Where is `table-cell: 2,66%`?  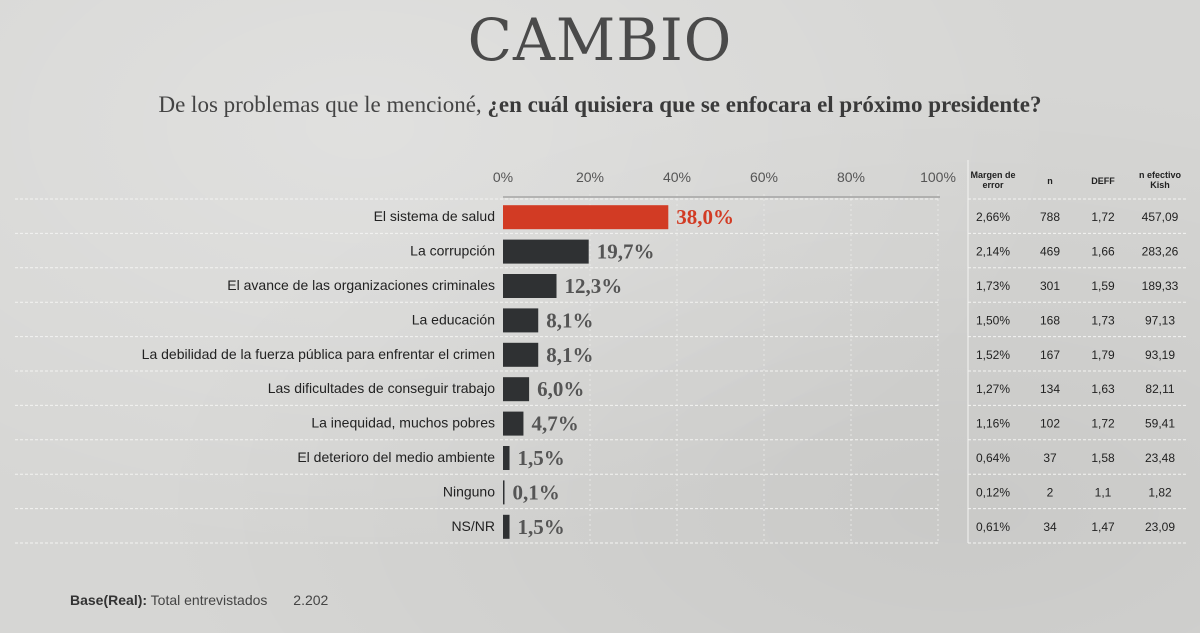 table-cell: 2,66% is located at coordinates (993, 217).